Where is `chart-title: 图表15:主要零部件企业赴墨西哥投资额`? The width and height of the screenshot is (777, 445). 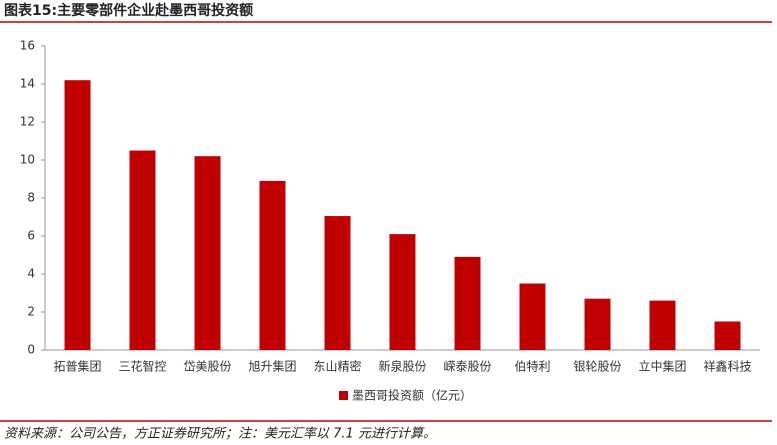
chart-title: 图表15:主要零部件企业赴墨西哥投资额 is located at coordinates (128, 10).